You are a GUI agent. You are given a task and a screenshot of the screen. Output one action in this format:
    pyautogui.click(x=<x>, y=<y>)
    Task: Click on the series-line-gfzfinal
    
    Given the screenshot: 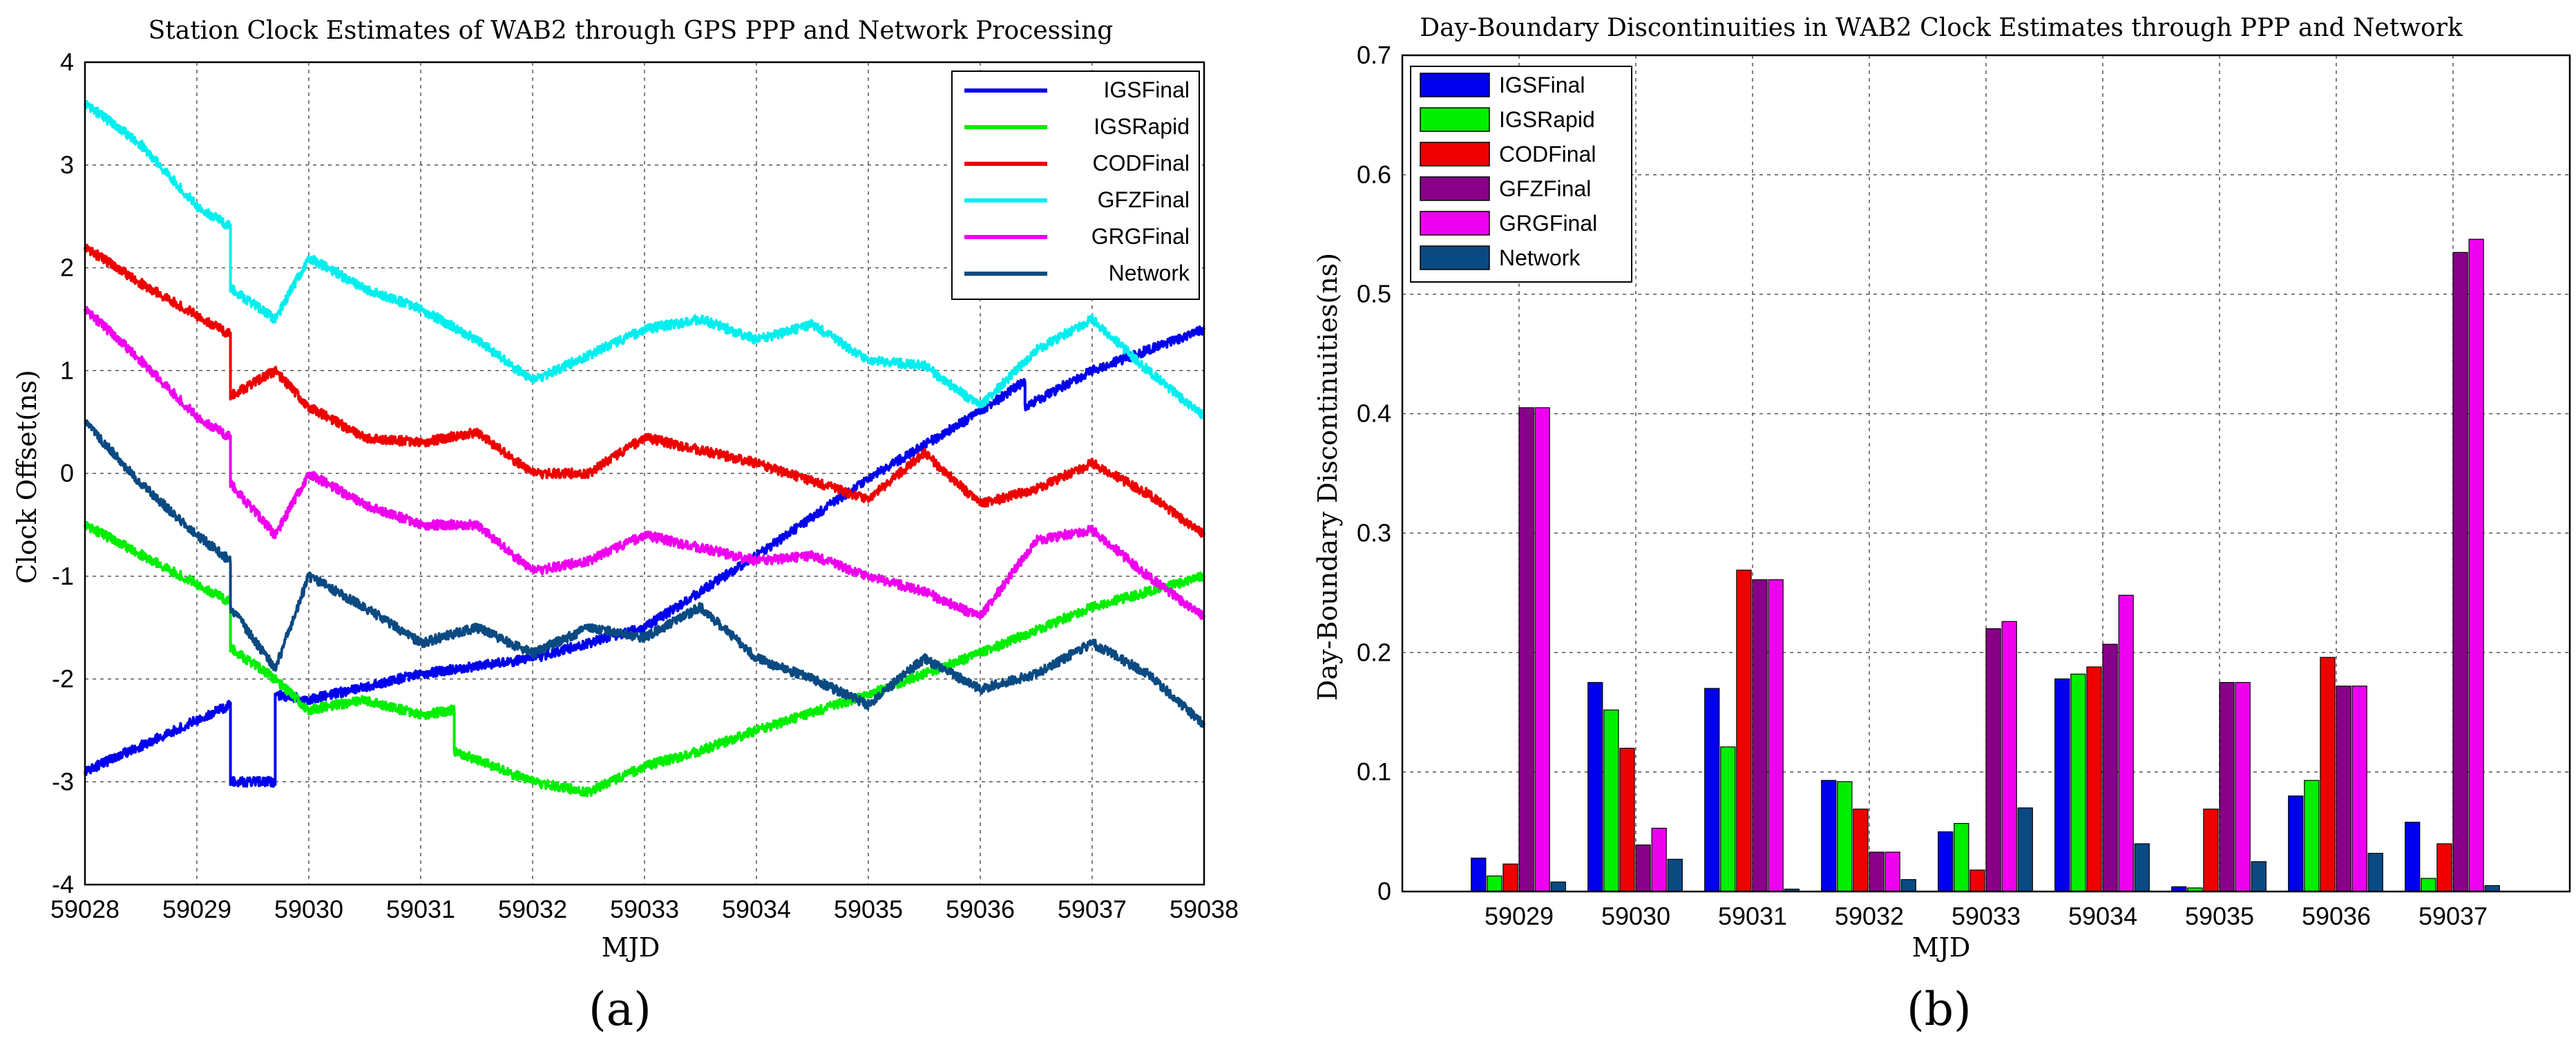 What is the action you would take?
    pyautogui.click(x=645, y=259)
    